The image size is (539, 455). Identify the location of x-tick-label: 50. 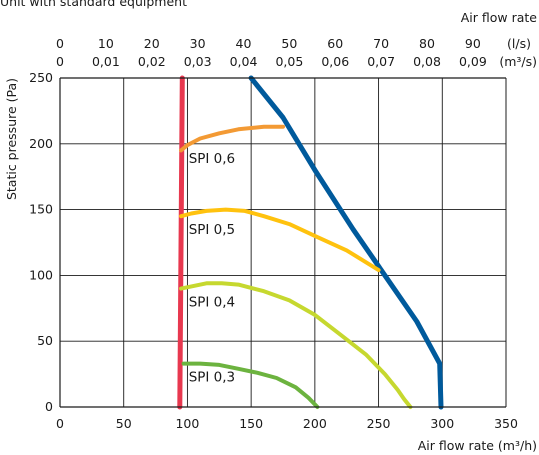
(124, 423).